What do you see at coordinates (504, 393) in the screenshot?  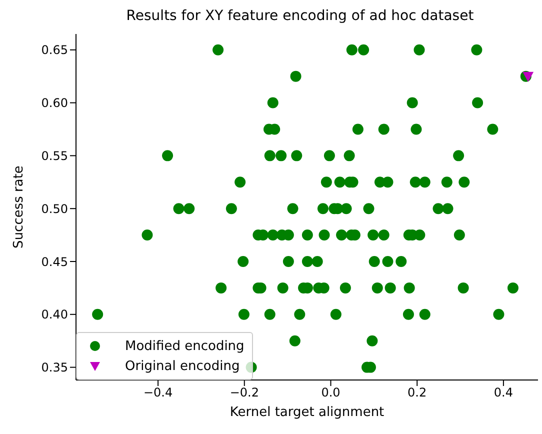 I see `x-tick-label: 0.4` at bounding box center [504, 393].